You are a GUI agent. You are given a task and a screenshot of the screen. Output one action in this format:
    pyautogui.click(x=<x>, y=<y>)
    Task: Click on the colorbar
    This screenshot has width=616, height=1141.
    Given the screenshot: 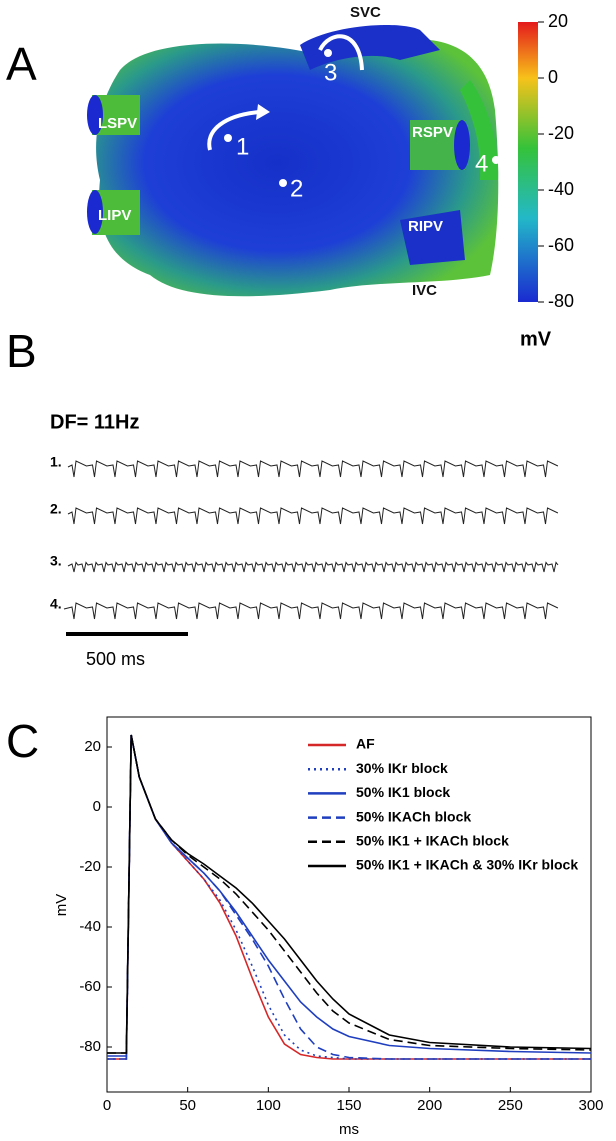 What is the action you would take?
    pyautogui.click(x=528, y=162)
    